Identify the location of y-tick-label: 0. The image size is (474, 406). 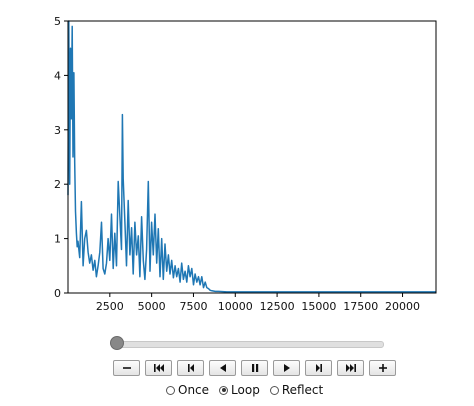
(57, 293).